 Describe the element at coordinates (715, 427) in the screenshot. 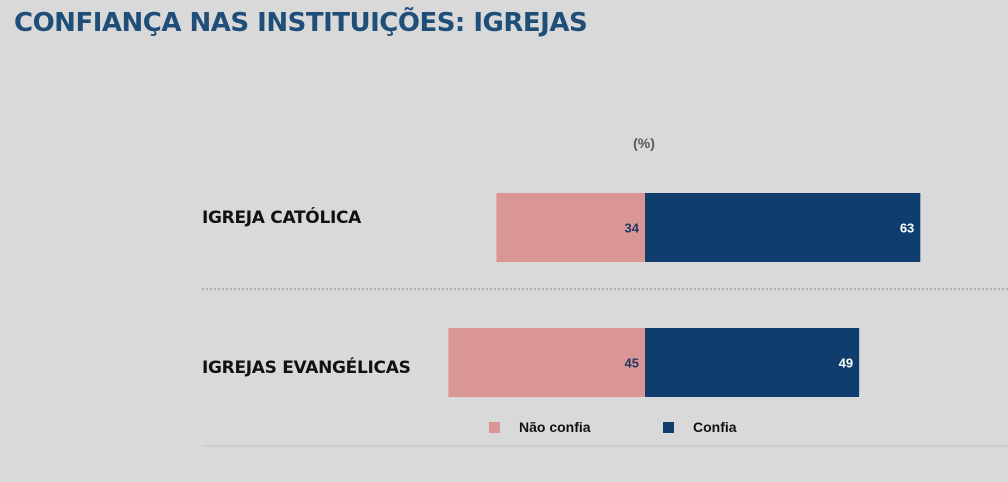

I see `legend-label-confia: Confia` at that location.